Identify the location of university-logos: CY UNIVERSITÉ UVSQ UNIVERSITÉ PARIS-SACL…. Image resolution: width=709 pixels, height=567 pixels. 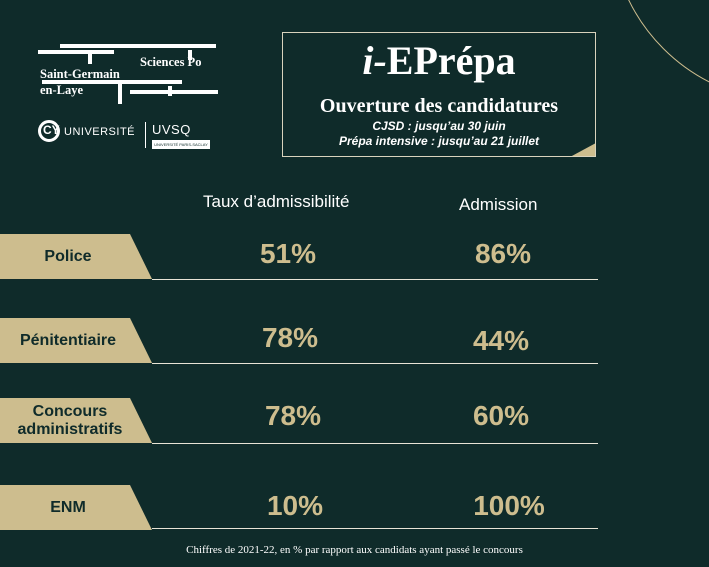
(125, 136).